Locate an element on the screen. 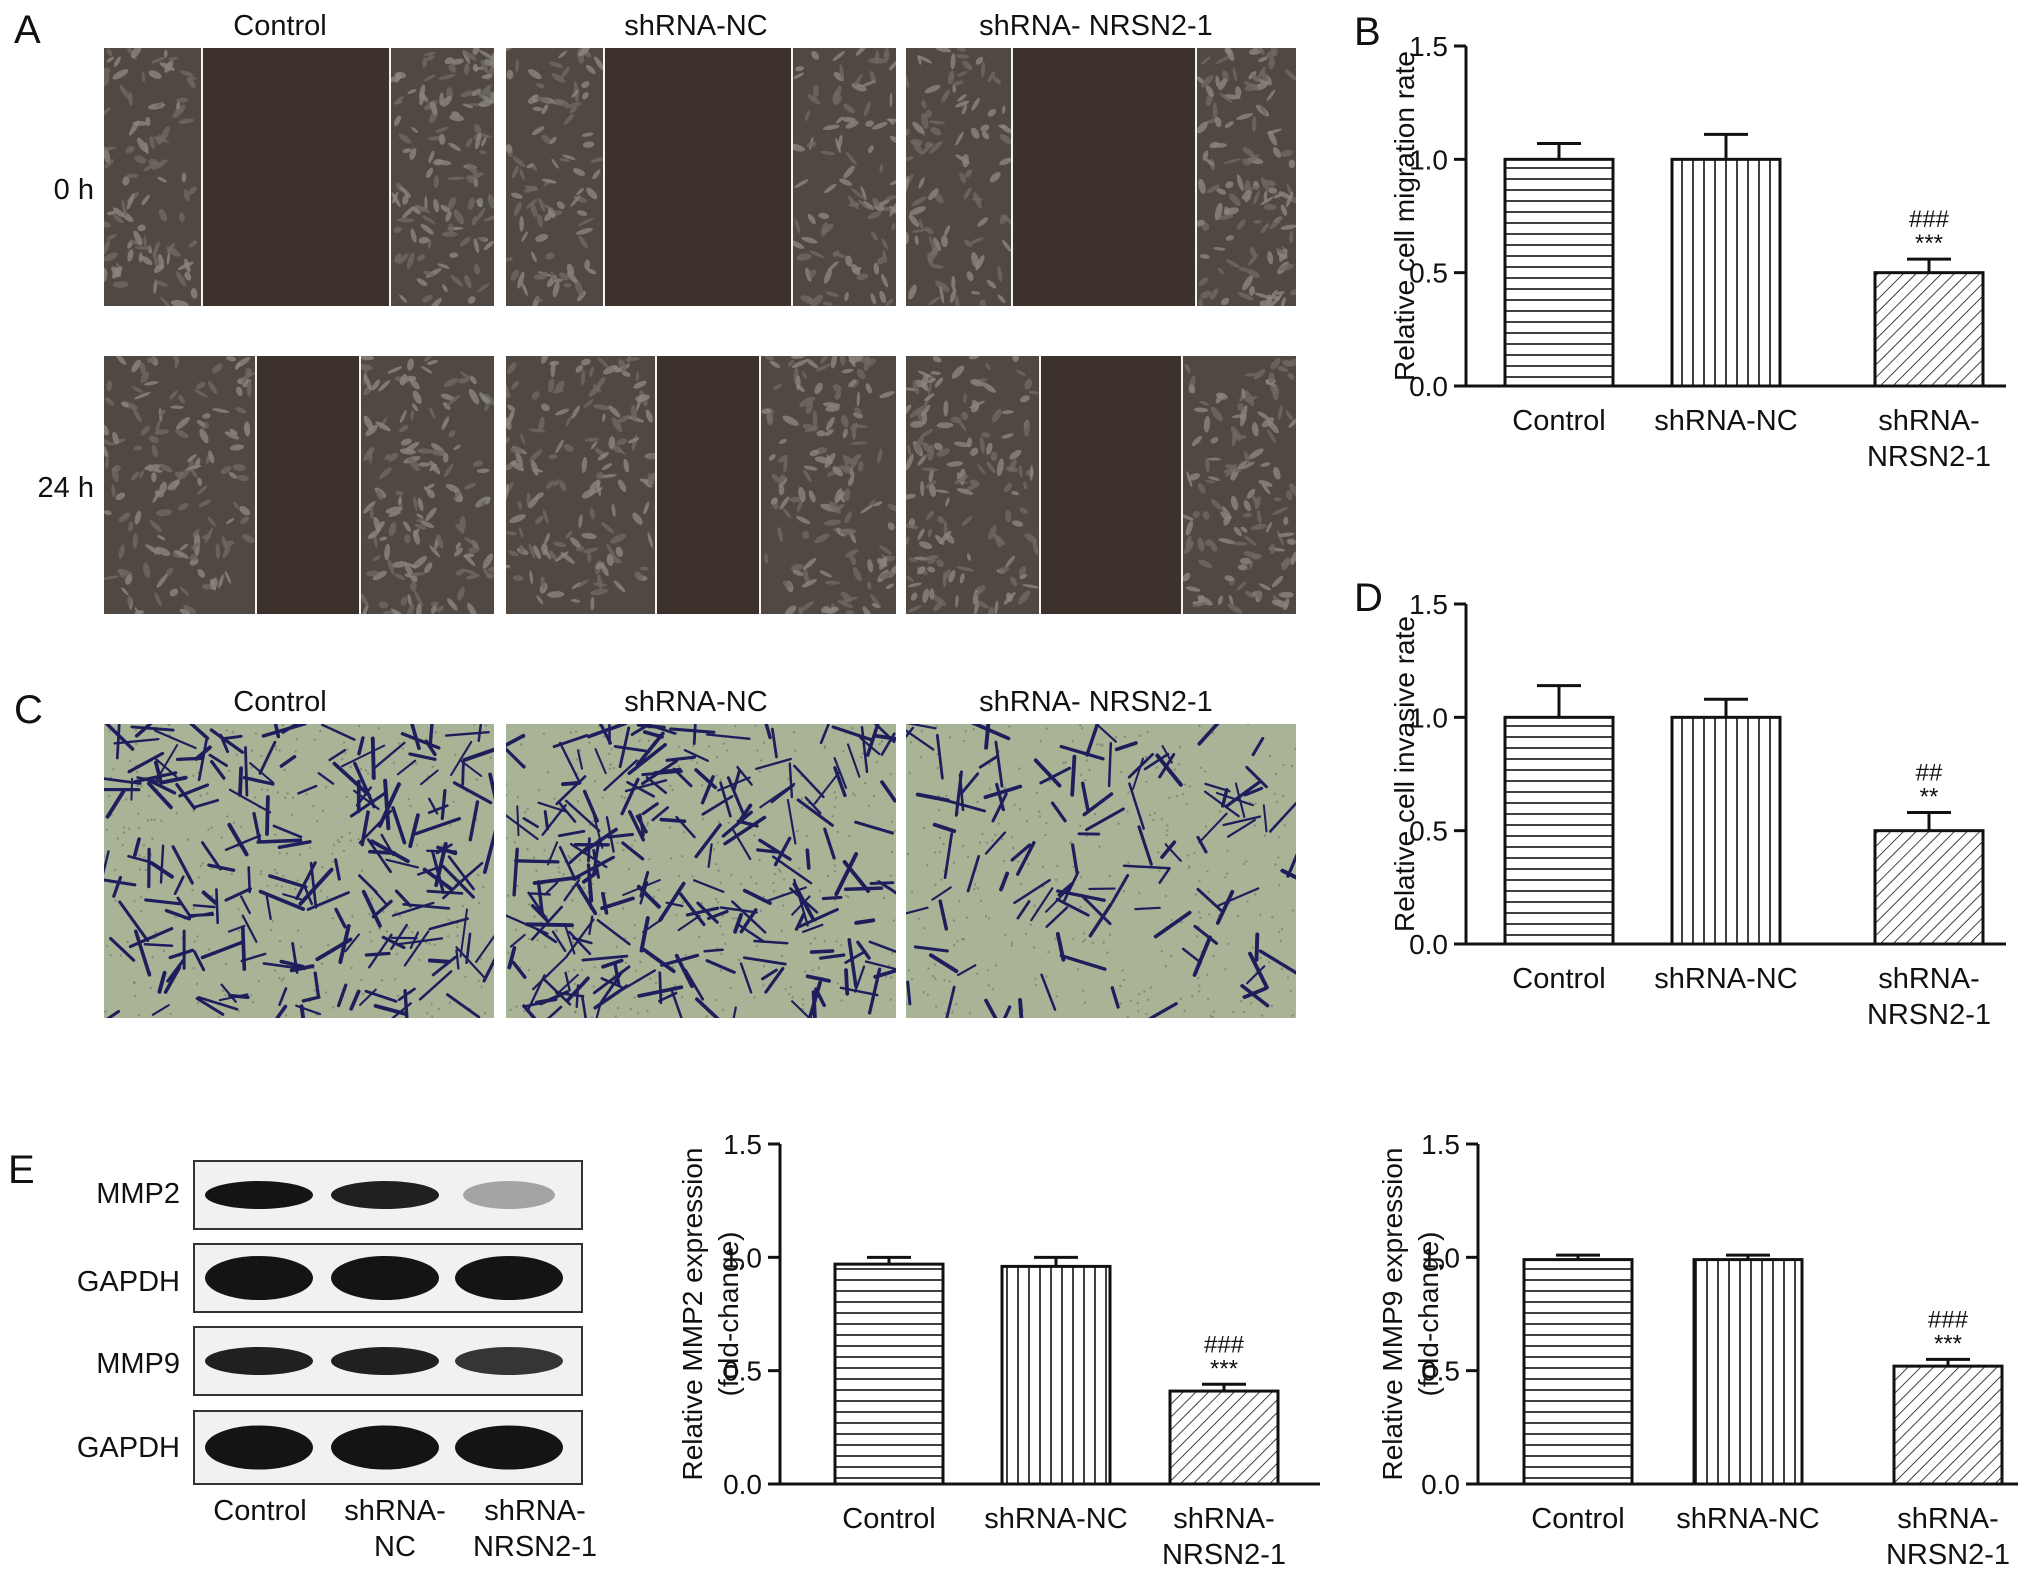 The height and width of the screenshot is (1575, 2032). wb-label-gapdh-1: GAPDH is located at coordinates (128, 1282).